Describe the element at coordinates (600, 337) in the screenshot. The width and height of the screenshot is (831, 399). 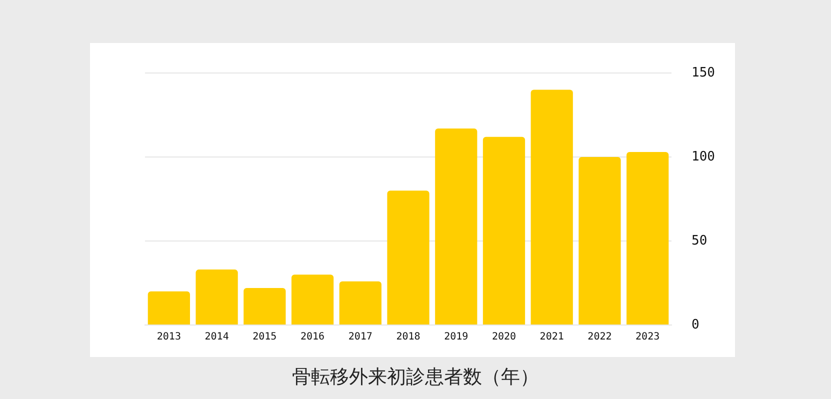
I see `x-tick-label: 2022` at that location.